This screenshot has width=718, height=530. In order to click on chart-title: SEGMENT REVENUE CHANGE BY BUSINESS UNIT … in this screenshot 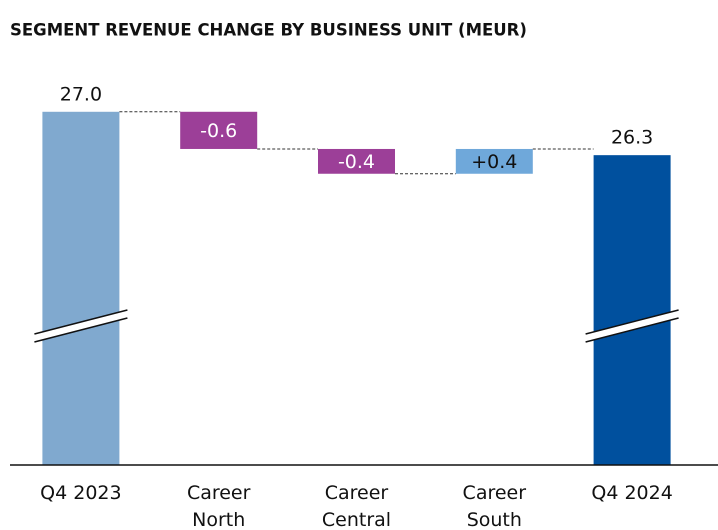, I will do `click(268, 30)`.